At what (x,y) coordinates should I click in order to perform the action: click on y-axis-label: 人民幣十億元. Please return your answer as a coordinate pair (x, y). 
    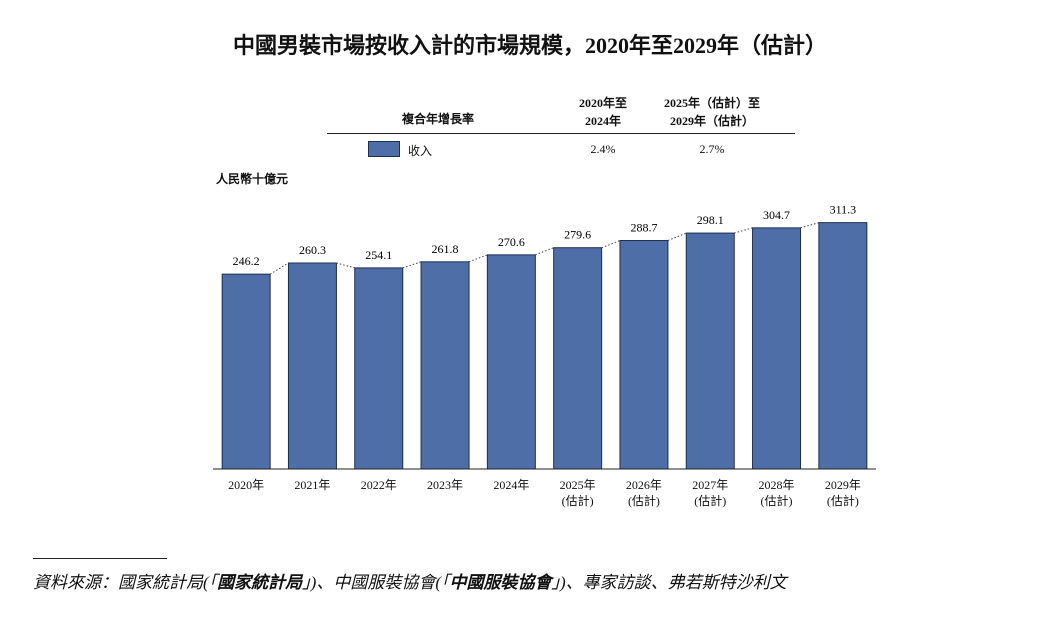
    Looking at the image, I should click on (252, 179).